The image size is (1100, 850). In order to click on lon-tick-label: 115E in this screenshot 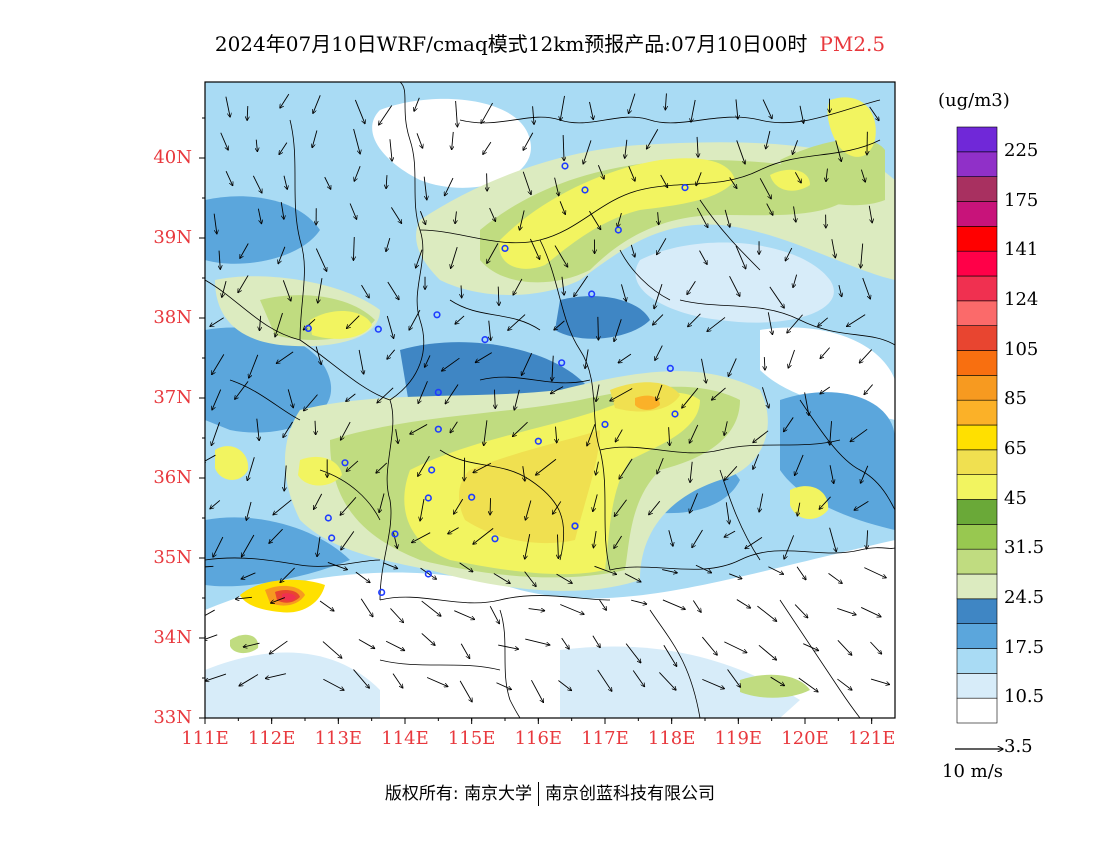, I will do `click(471, 738)`.